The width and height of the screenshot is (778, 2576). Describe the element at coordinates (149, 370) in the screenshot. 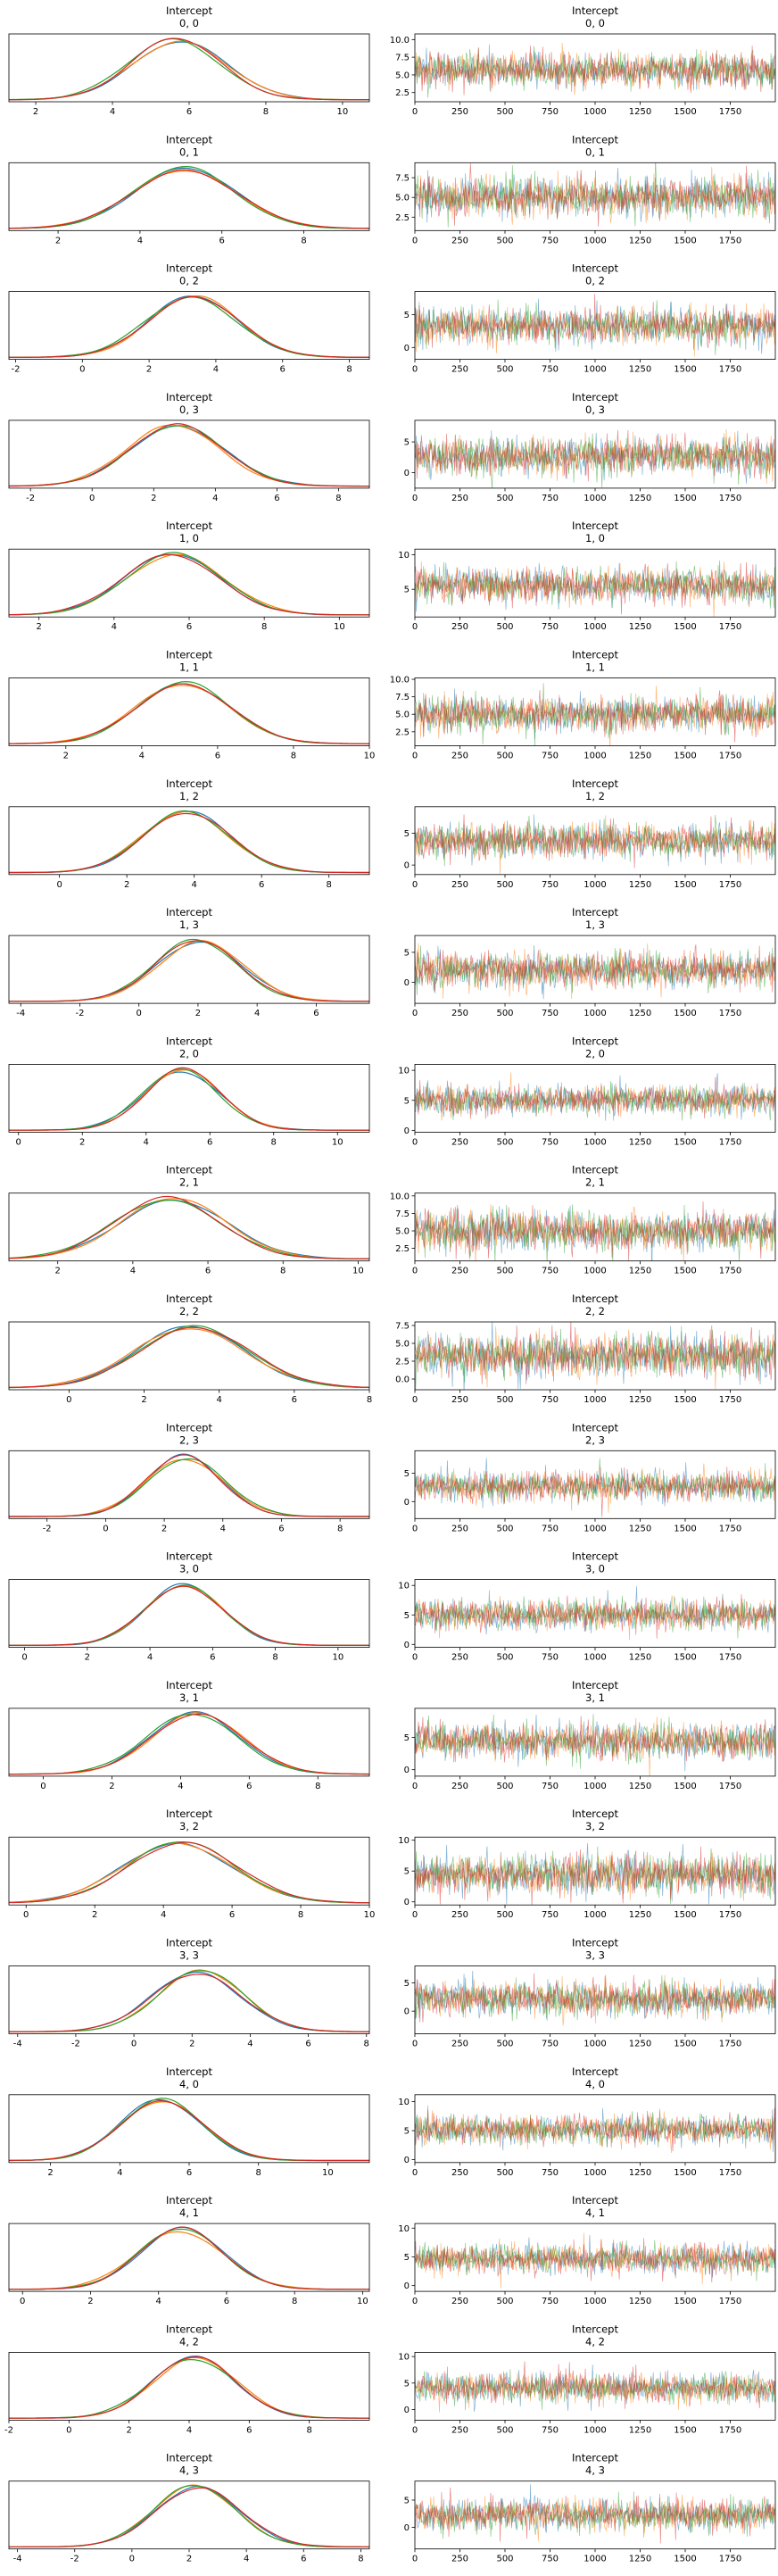

I see `kde-2-xtick-label: 2` at that location.